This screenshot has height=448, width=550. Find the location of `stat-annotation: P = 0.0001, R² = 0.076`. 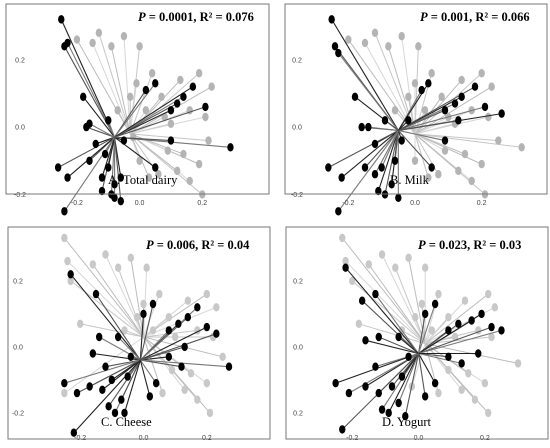

stat-annotation: P = 0.0001, R² = 0.076 is located at coordinates (196, 17).